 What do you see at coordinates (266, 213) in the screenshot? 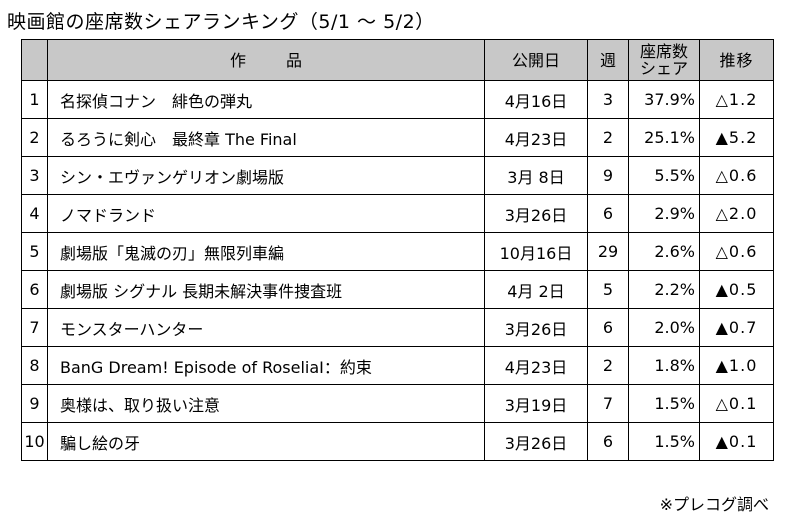
I see `title-cell: ノマドランド` at bounding box center [266, 213].